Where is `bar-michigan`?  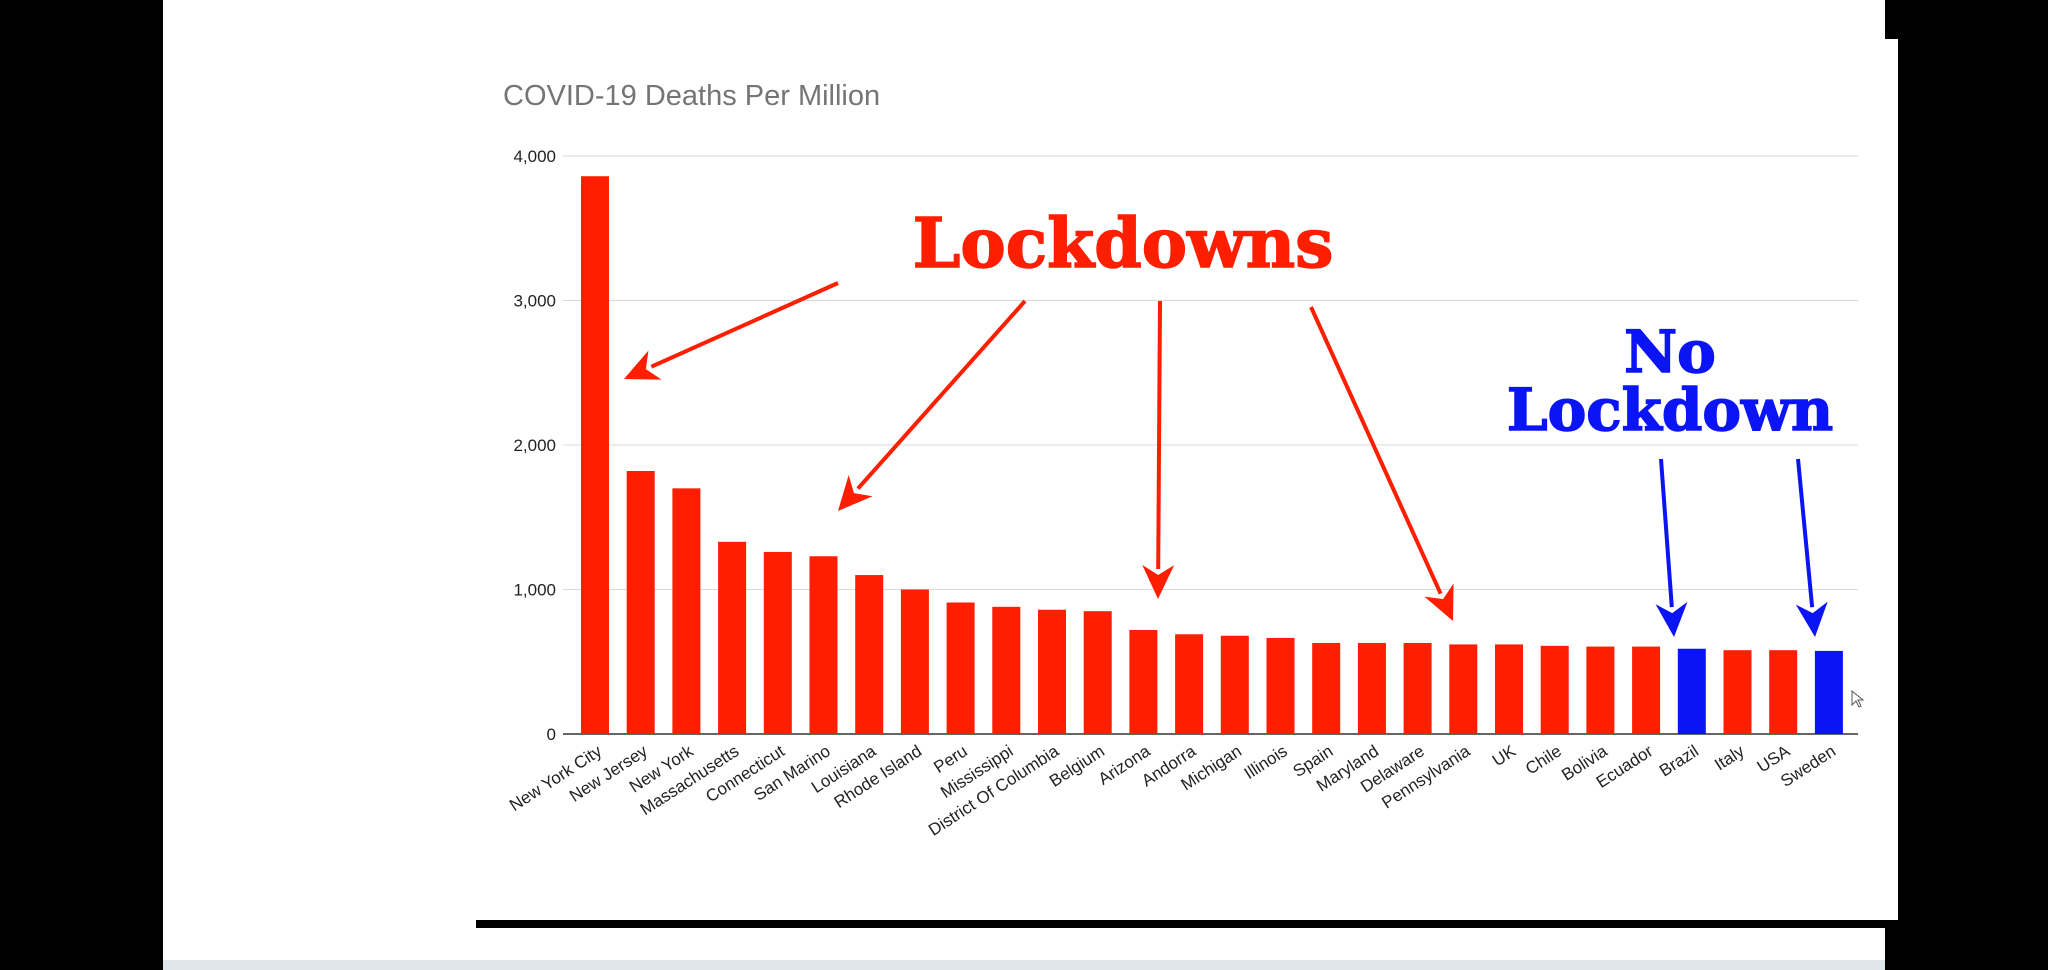 bar-michigan is located at coordinates (1234, 684).